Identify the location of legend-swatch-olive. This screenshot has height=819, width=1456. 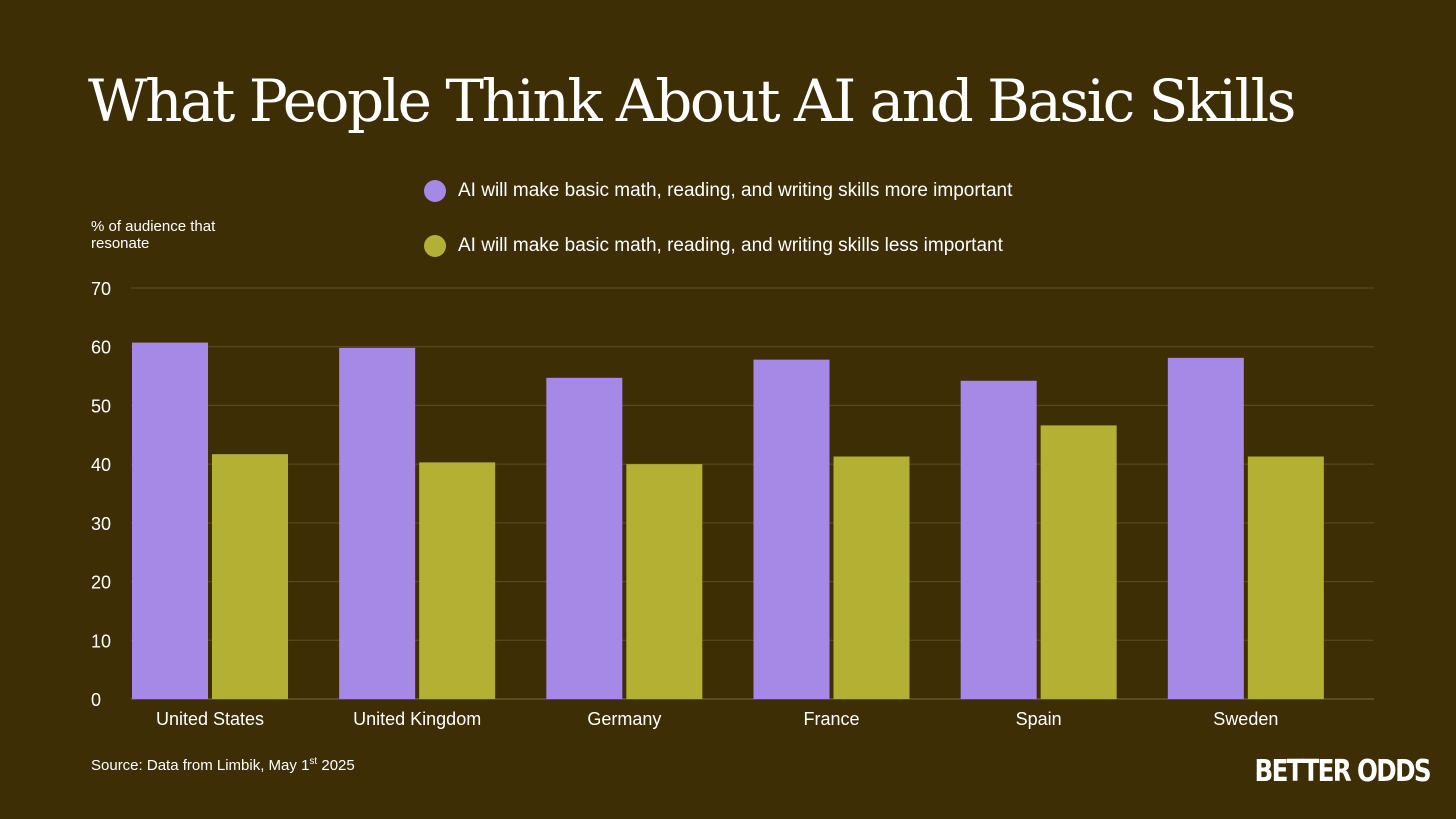
(435, 246).